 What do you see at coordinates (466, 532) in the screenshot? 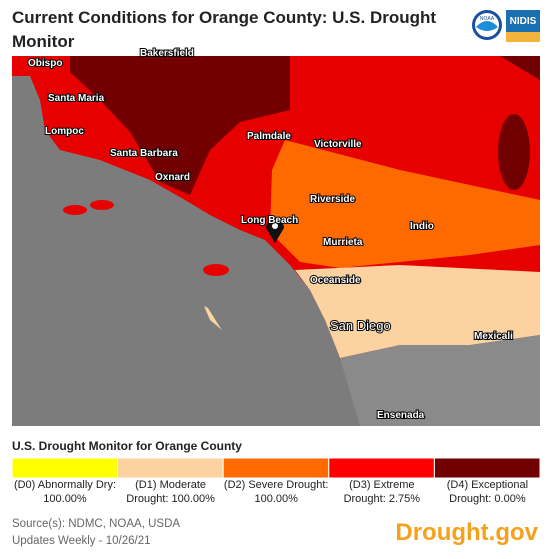
I see `brand: Drought.gov` at bounding box center [466, 532].